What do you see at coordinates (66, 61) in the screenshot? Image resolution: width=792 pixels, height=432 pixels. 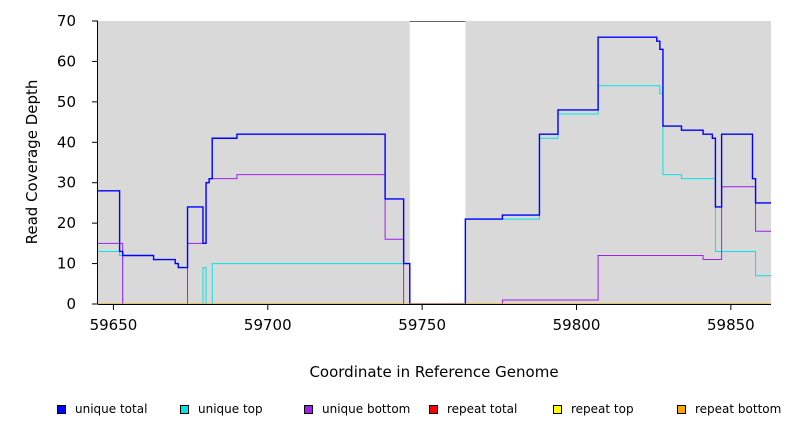 I see `y-tick-label: 60` at bounding box center [66, 61].